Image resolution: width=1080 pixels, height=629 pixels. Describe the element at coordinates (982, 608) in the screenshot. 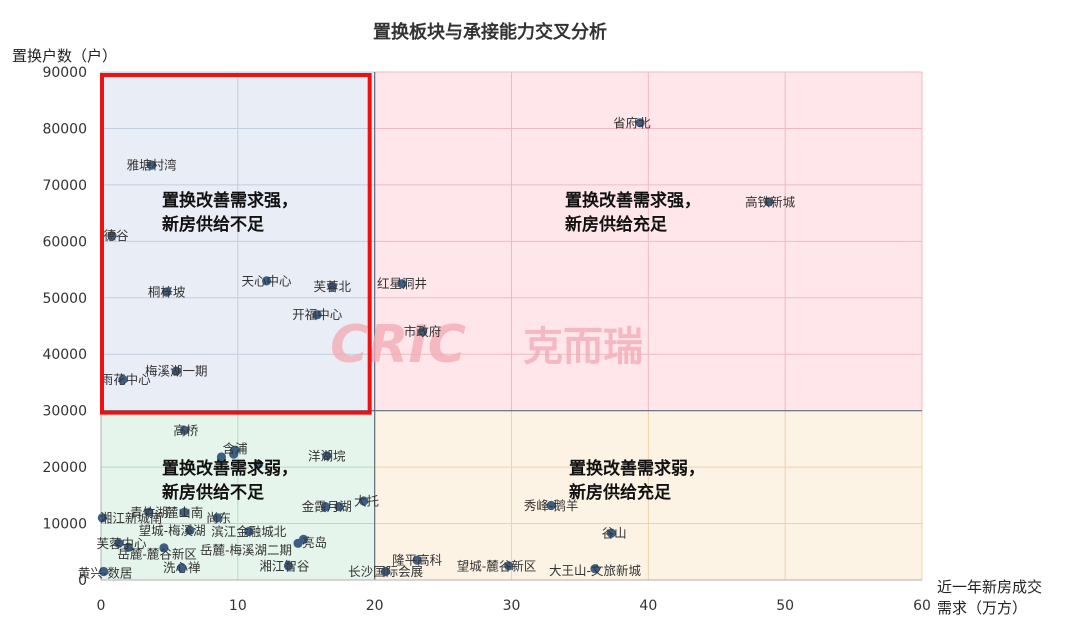

I see `x-axis-title-line2: 需求（万方）` at that location.